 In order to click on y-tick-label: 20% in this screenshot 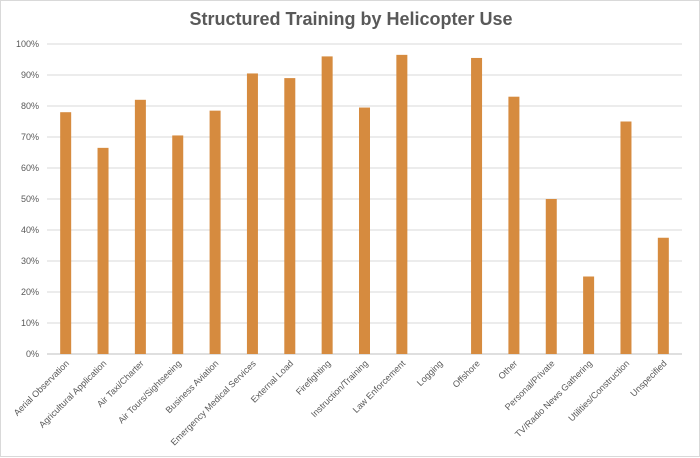, I will do `click(30, 292)`.